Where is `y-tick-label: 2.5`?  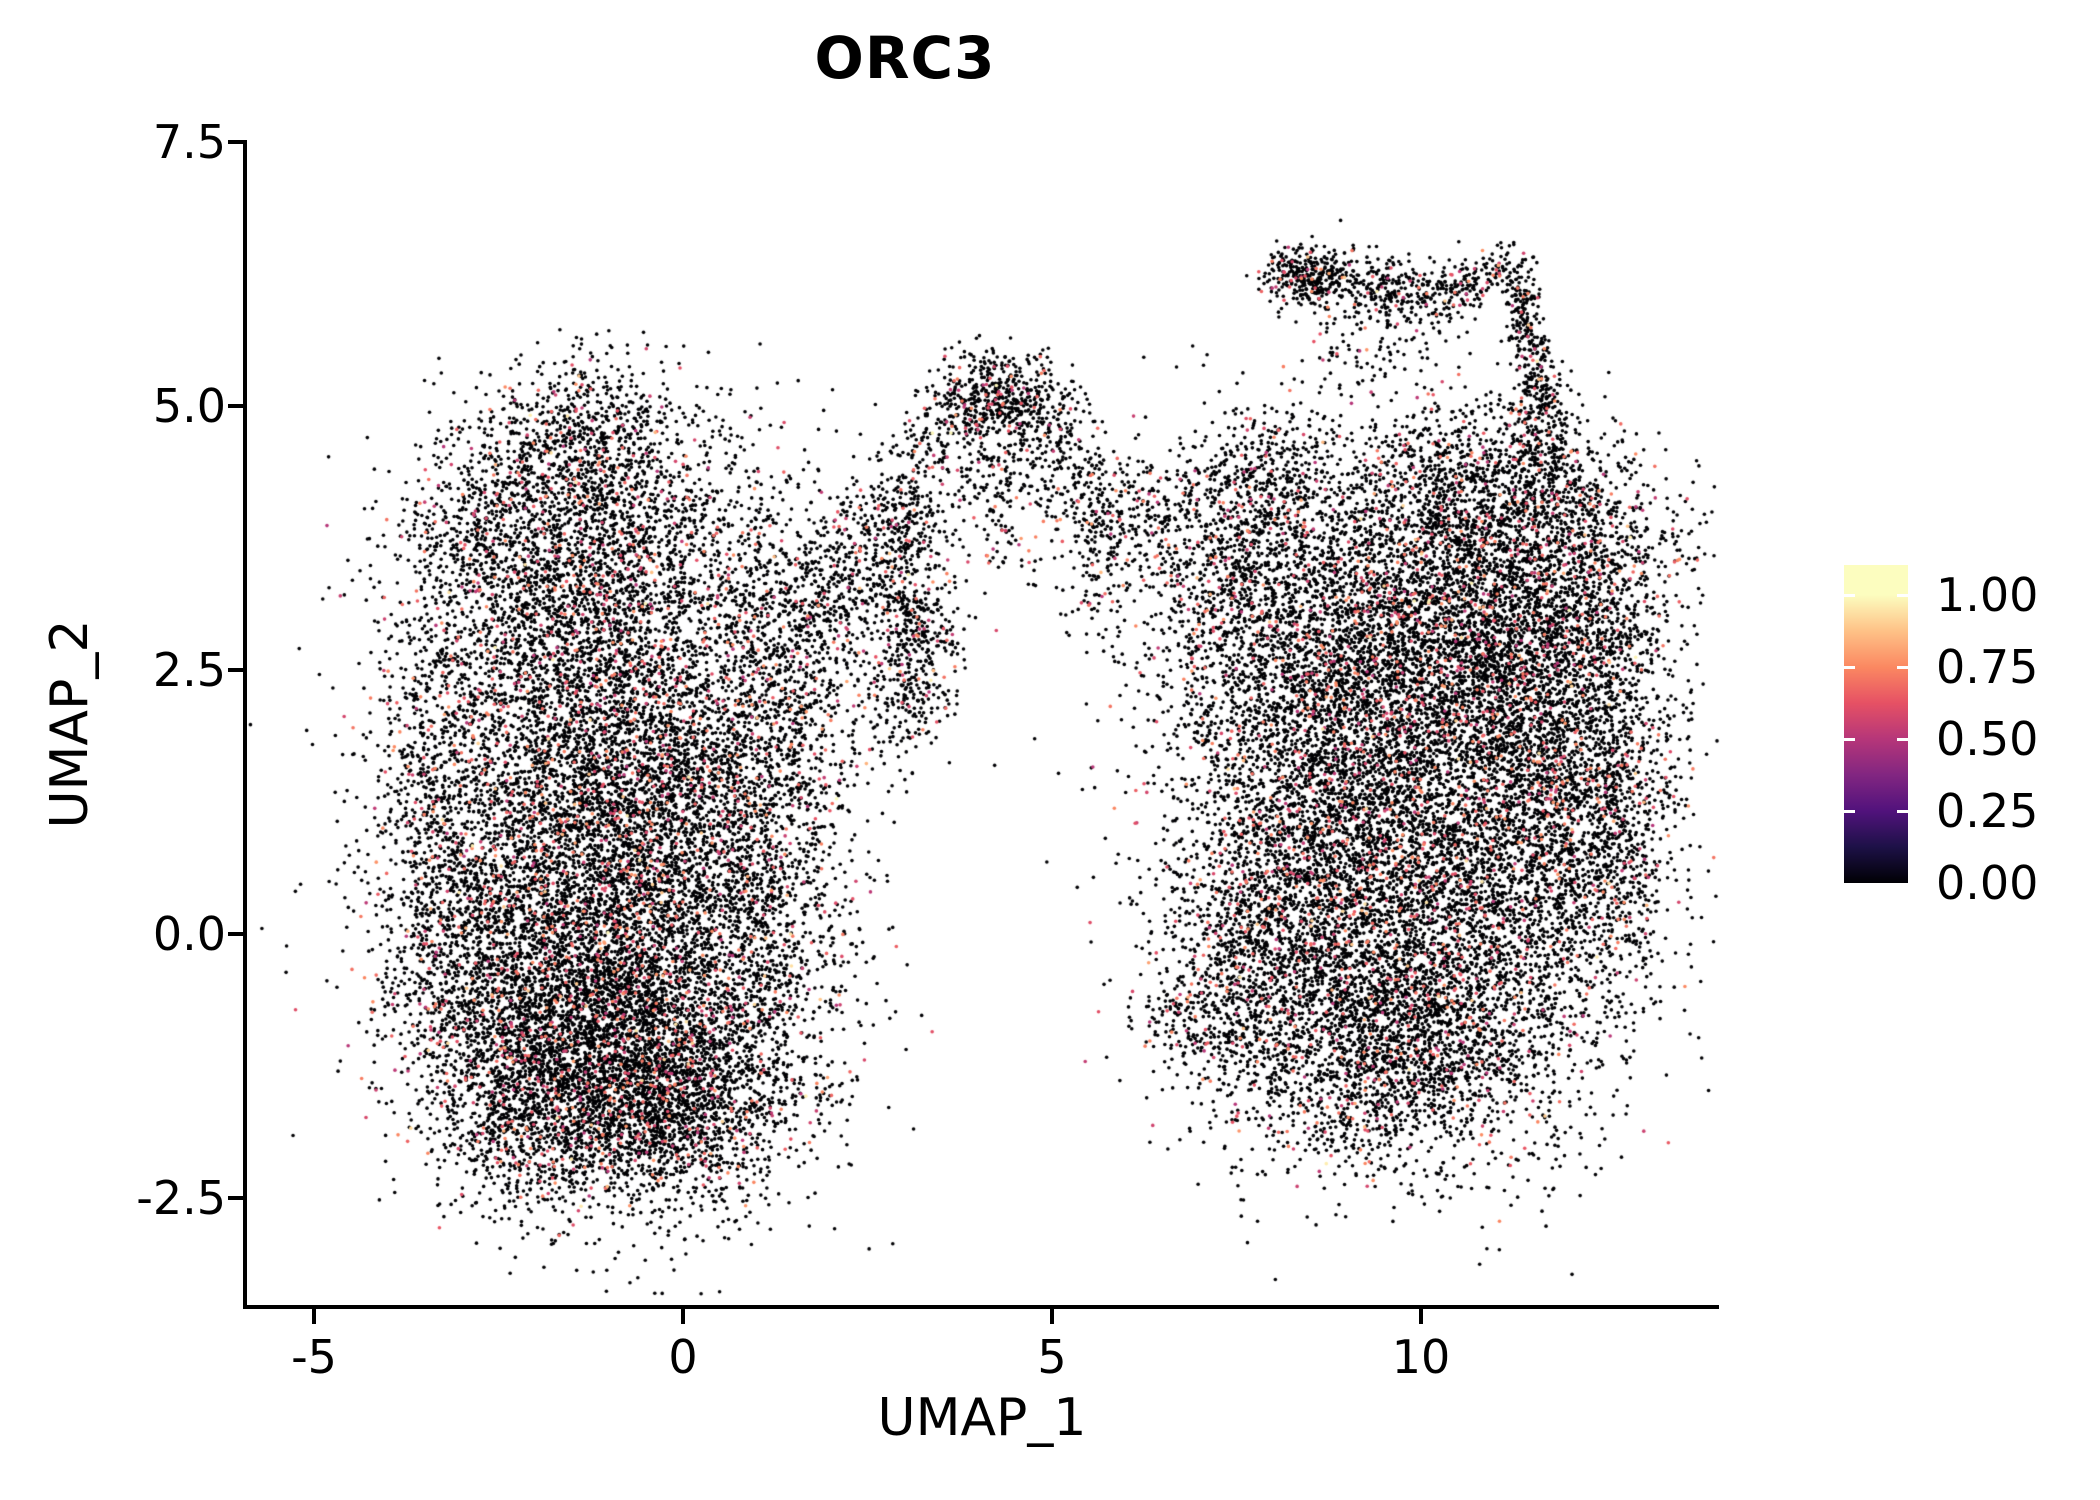
y-tick-label: 2.5 is located at coordinates (189, 670).